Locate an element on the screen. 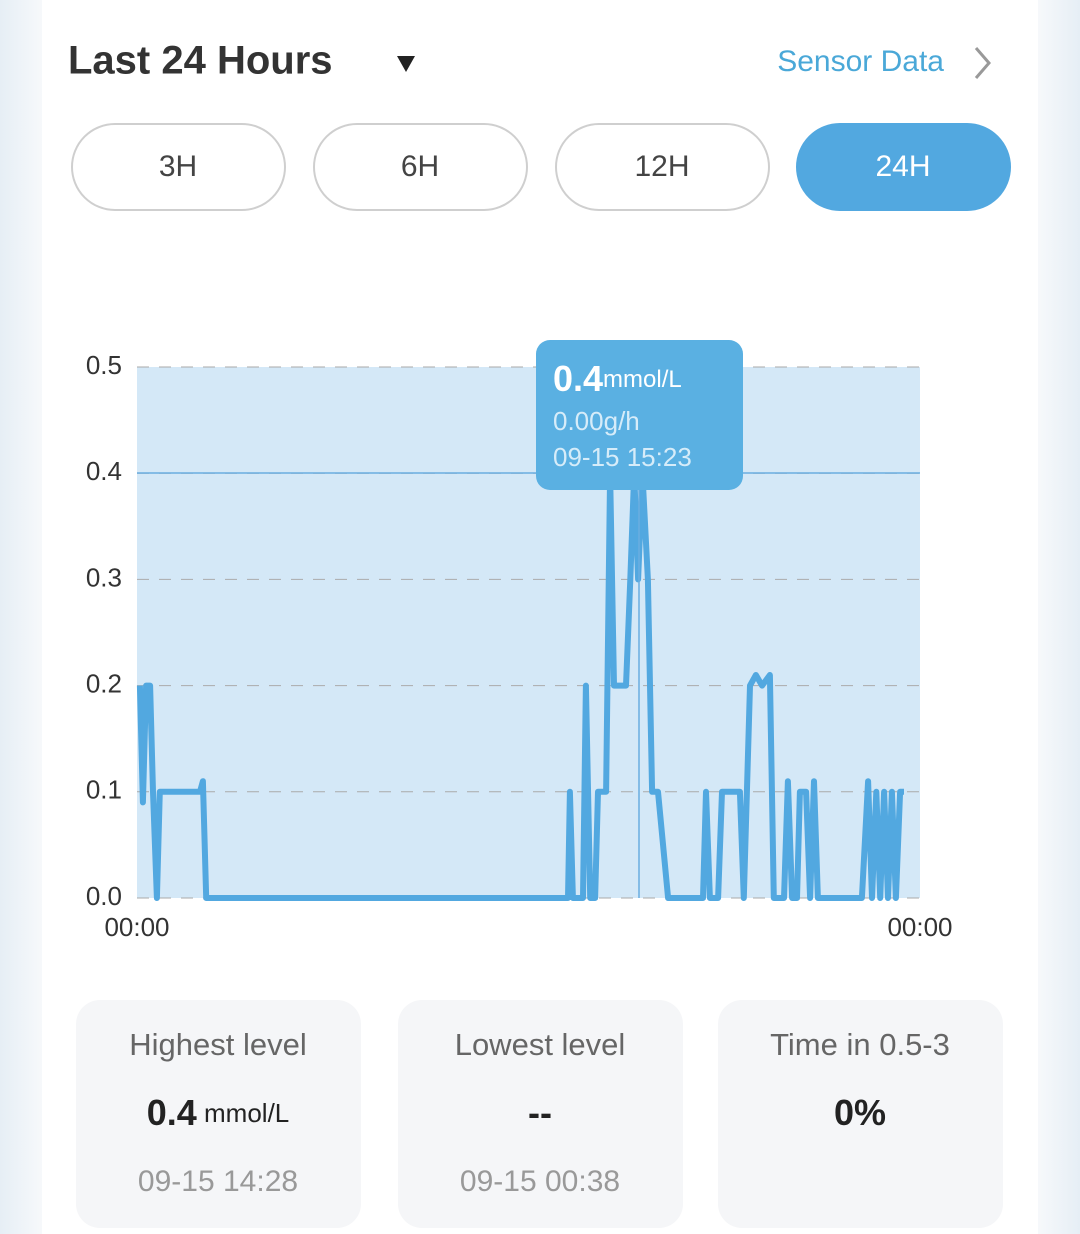 This screenshot has height=1234, width=1080. tooltip-unit: mmol/L is located at coordinates (642, 379).